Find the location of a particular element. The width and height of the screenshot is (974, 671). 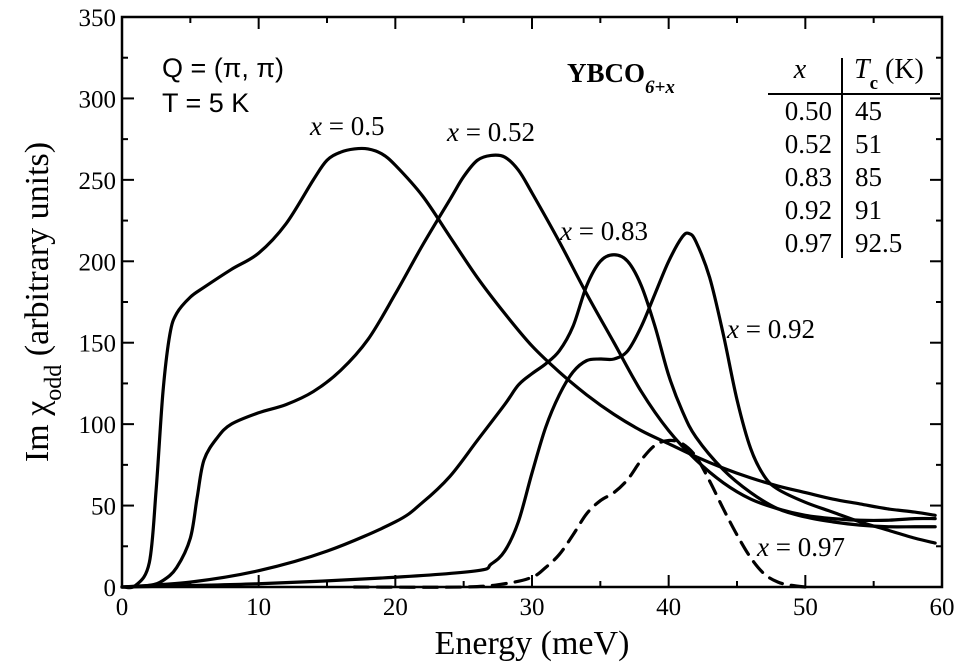

table-cell-x: 0.52 is located at coordinates (808, 144).